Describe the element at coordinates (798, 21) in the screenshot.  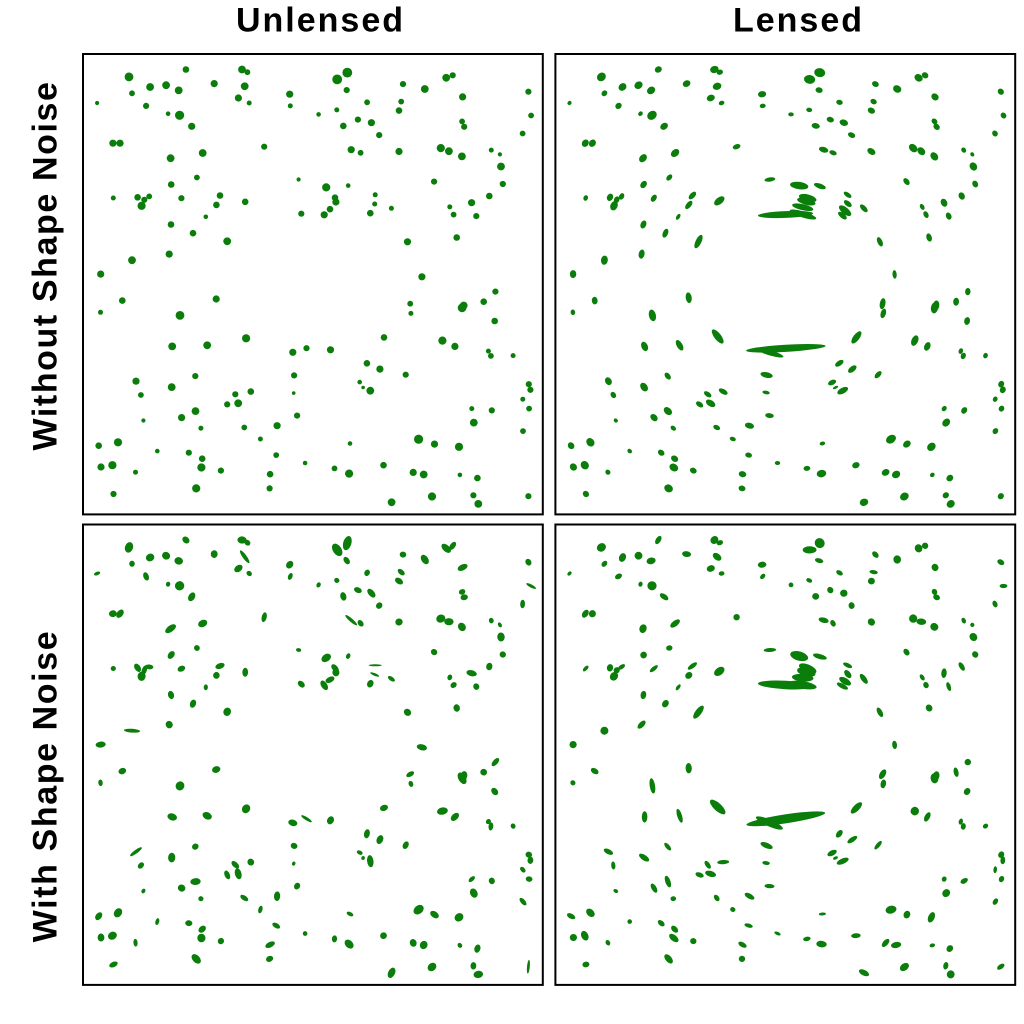
I see `svg-text: Lensed` at that location.